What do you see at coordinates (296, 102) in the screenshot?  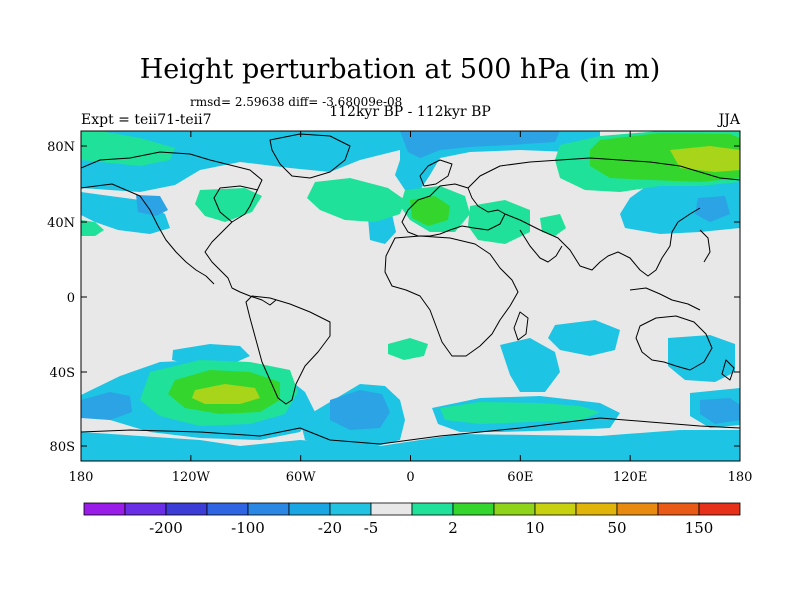 I see `stats-line: rmsd= 2.59638 diff= -3.68009e-08` at bounding box center [296, 102].